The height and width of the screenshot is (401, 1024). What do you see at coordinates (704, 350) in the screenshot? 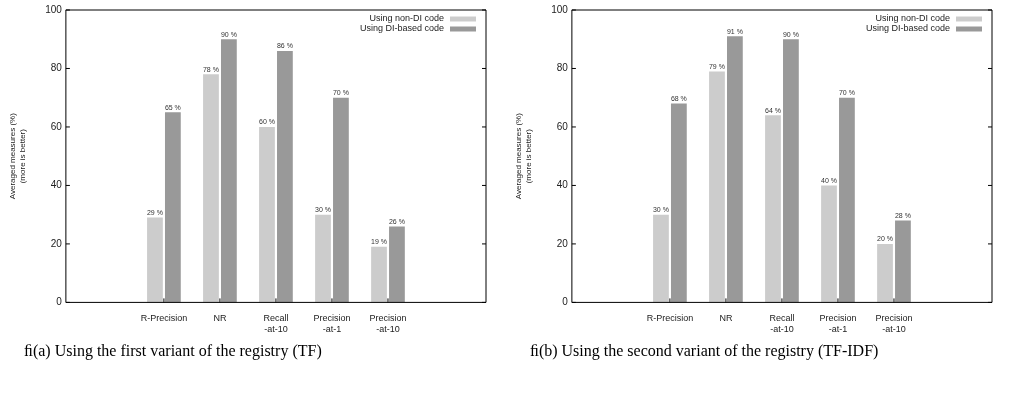
I see `text: ﬁ(b) Using the second variant of the registry (TF-IDF)` at bounding box center [704, 350].